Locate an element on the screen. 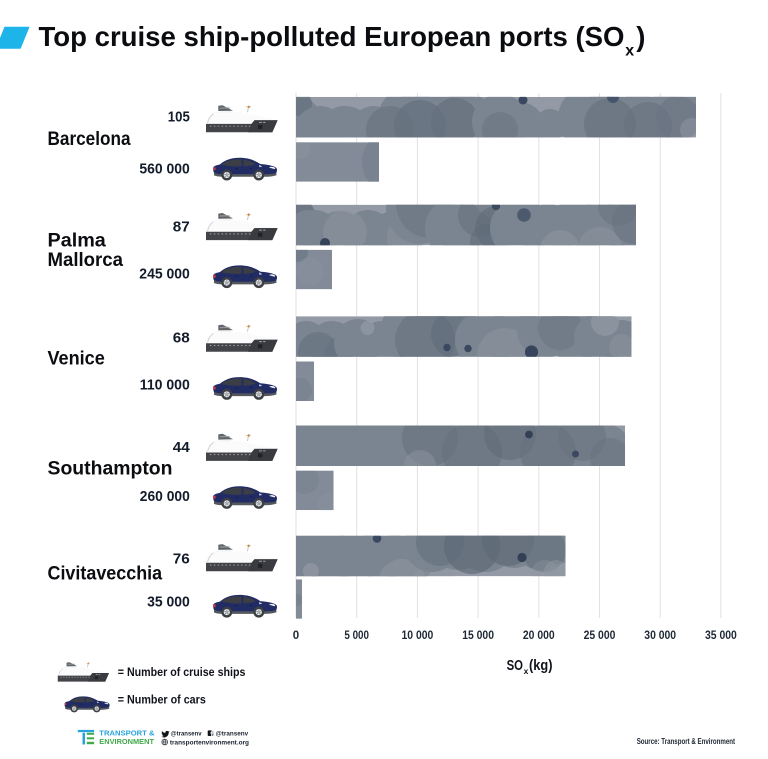  svg-text: transportenvironment.org is located at coordinates (209, 743).